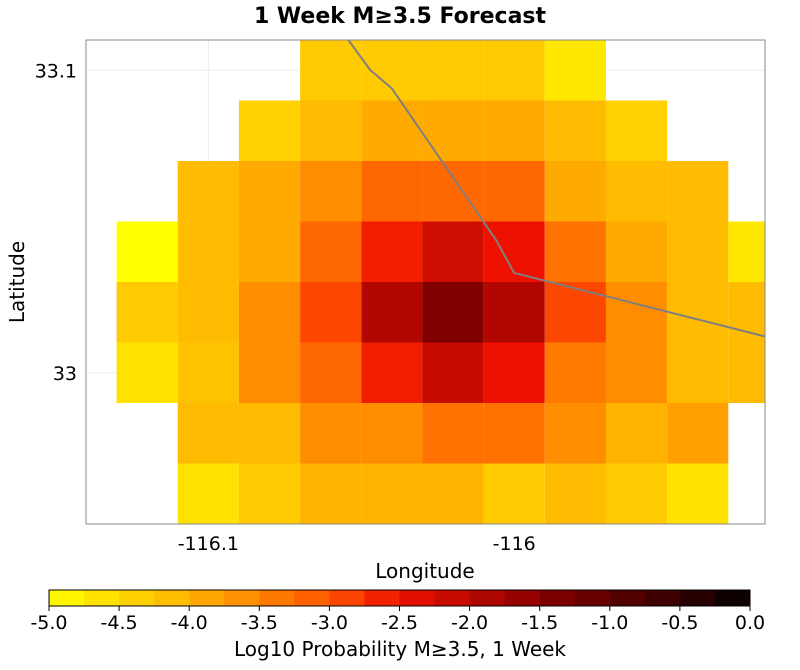 This screenshot has height=670, width=800. I want to click on colorbar-tick-label: -1.5, so click(539, 623).